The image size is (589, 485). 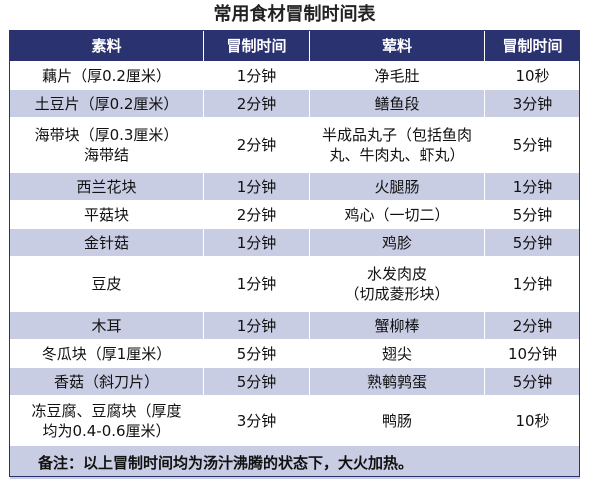 I want to click on cell-line: 鳝鱼段, so click(x=397, y=103).